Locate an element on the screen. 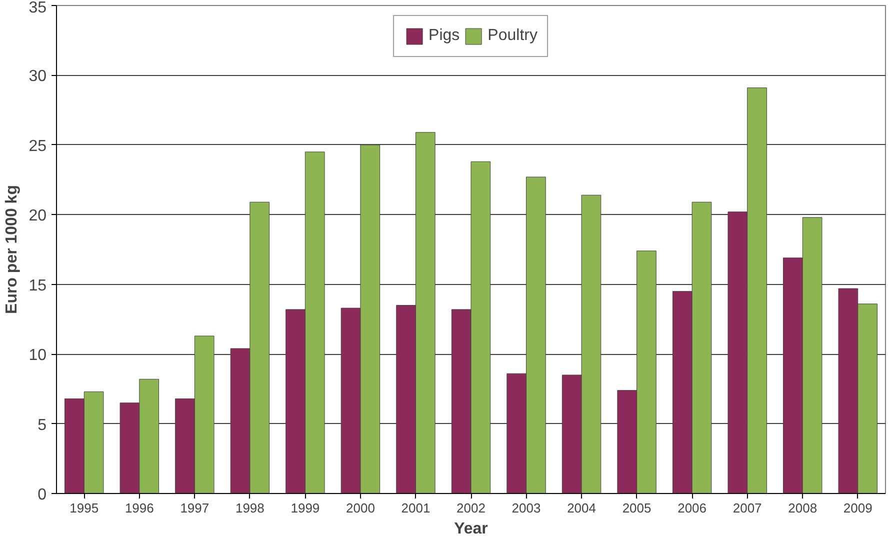 The height and width of the screenshot is (545, 894). x-tick-label: 2002 is located at coordinates (471, 508).